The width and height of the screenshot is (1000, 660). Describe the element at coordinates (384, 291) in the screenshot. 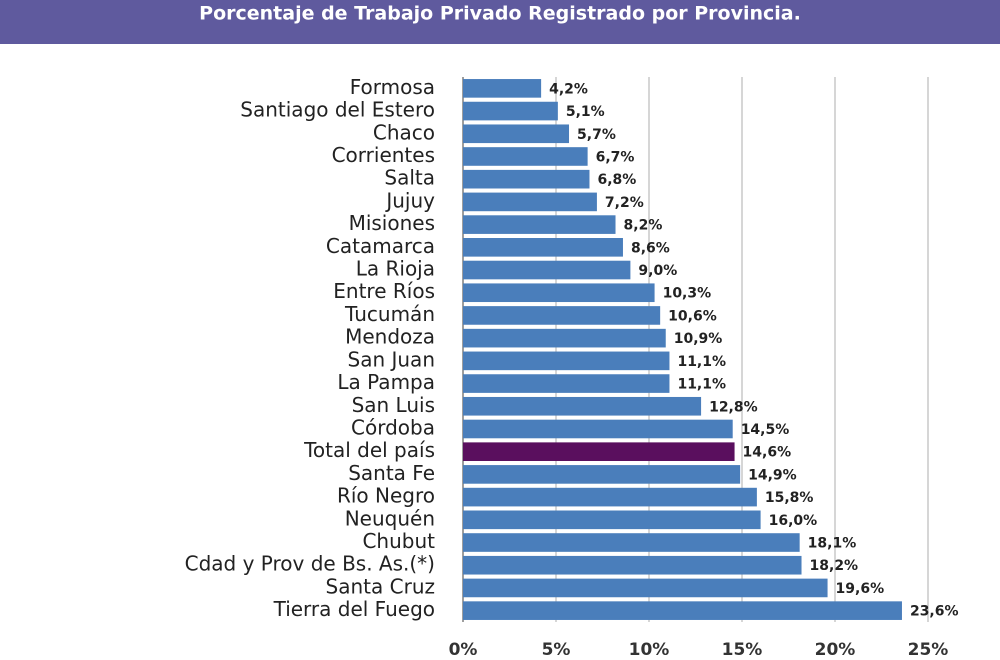

I see `y-tick-label: Entre Ríos` at that location.